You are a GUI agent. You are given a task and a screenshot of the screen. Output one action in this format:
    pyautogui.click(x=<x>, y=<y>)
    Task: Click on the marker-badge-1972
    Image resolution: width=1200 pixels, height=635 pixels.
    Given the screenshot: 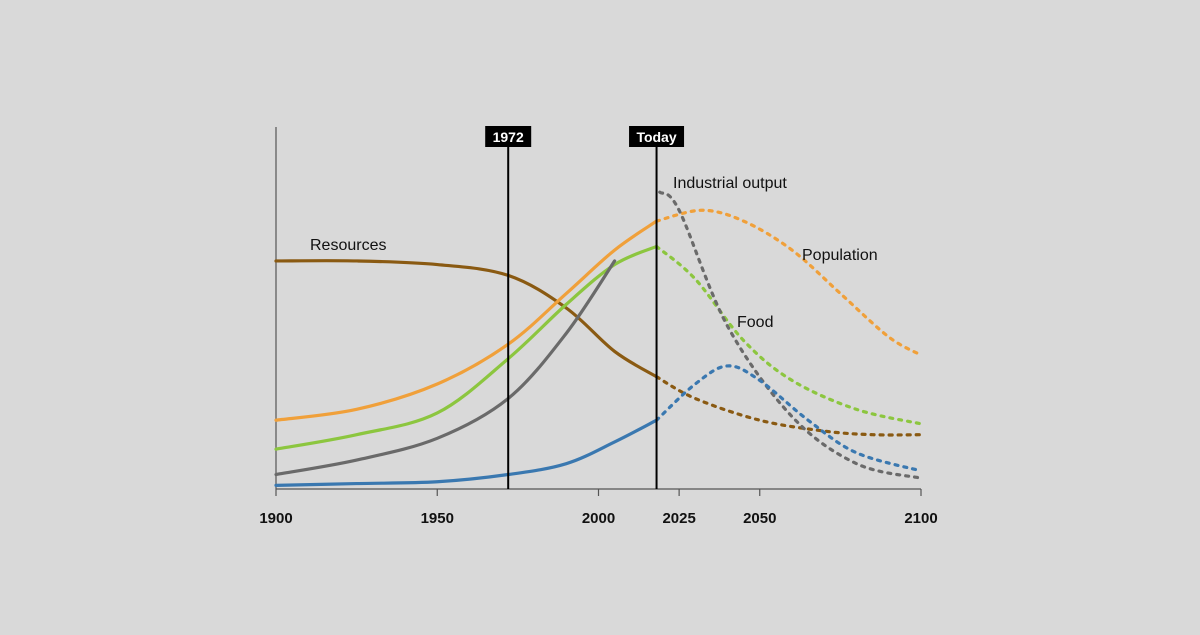 What is the action you would take?
    pyautogui.click(x=508, y=136)
    